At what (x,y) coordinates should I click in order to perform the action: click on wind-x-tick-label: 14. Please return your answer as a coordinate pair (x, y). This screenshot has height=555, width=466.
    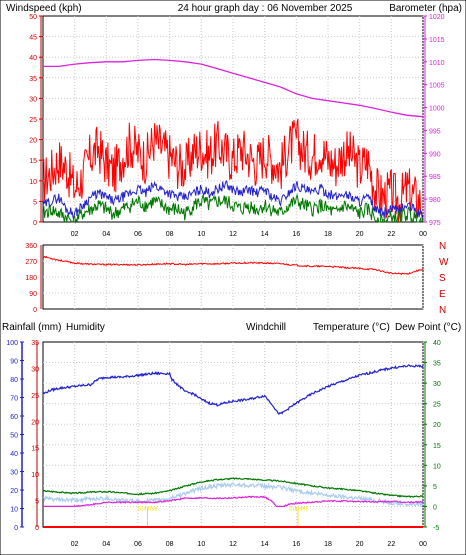
    Looking at the image, I should click on (265, 234).